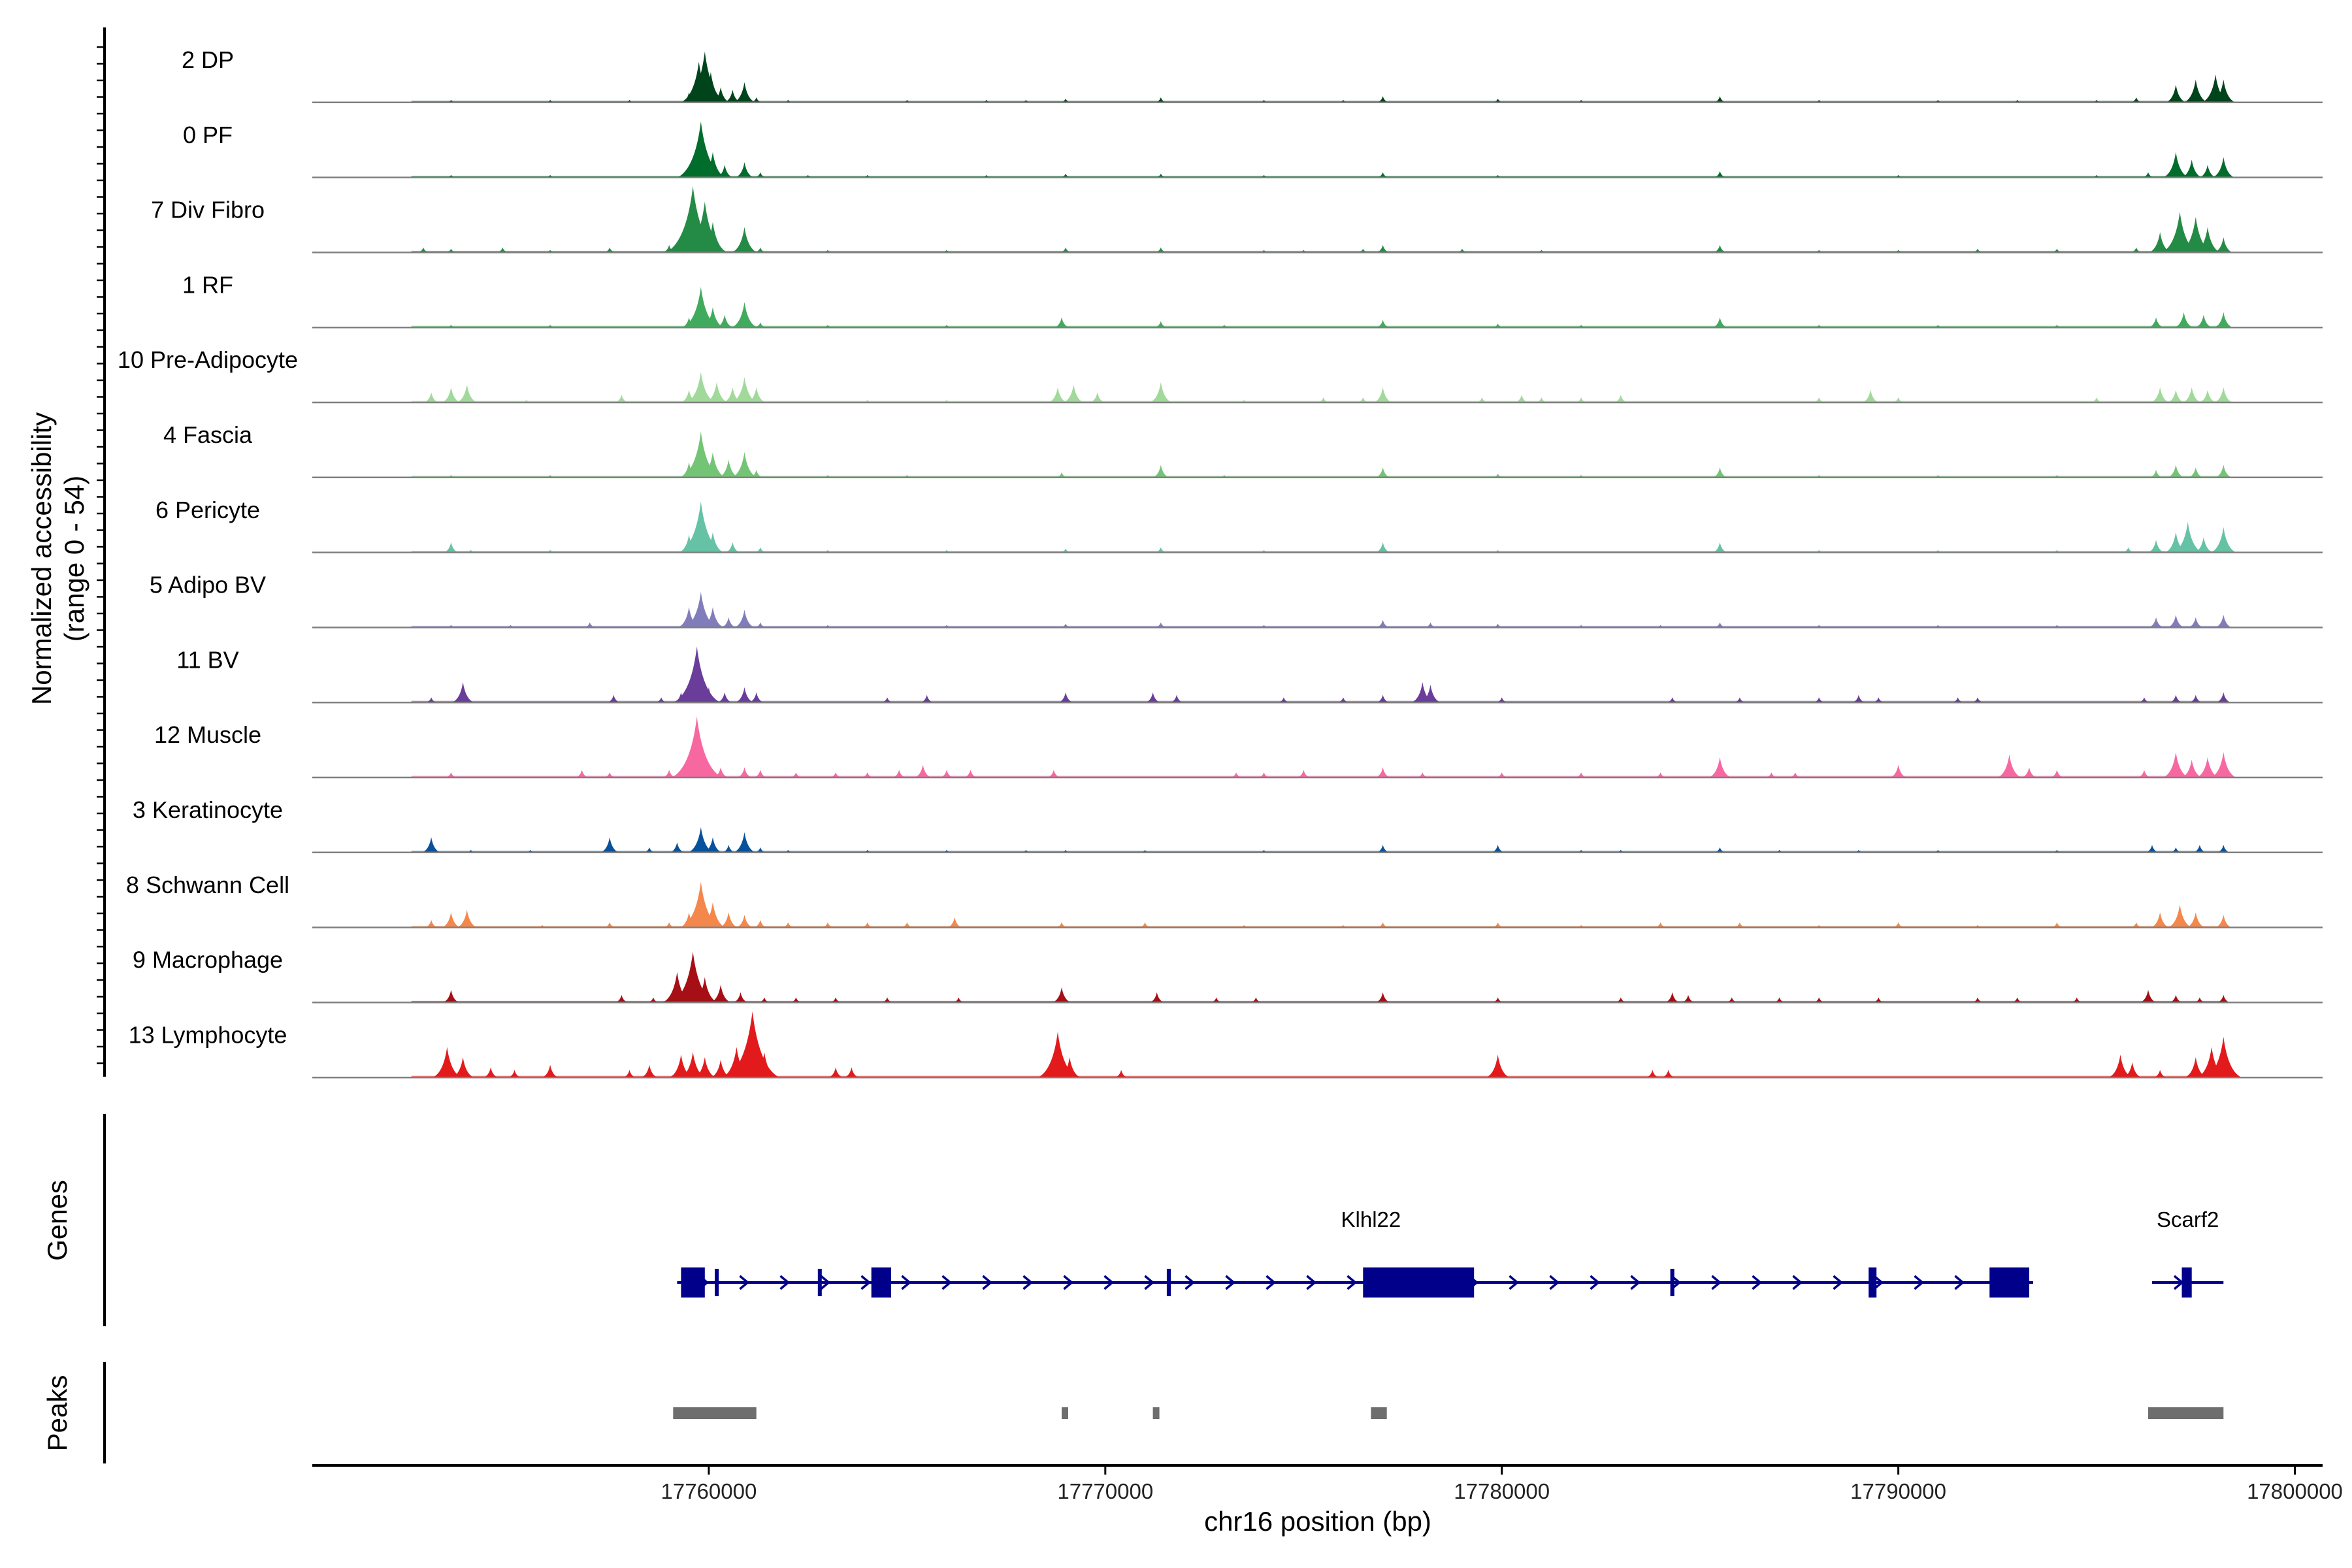 The width and height of the screenshot is (2352, 1568). Describe the element at coordinates (57, 1220) in the screenshot. I see `genes-panel-title: Genes` at that location.